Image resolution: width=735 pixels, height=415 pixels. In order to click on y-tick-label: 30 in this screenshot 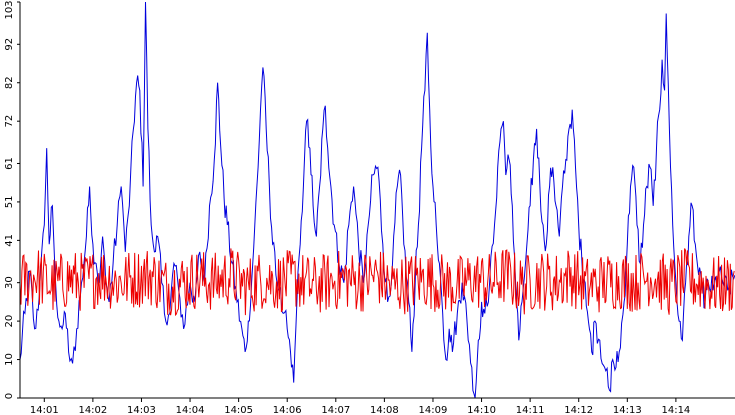, I will do `click(9, 282)`.